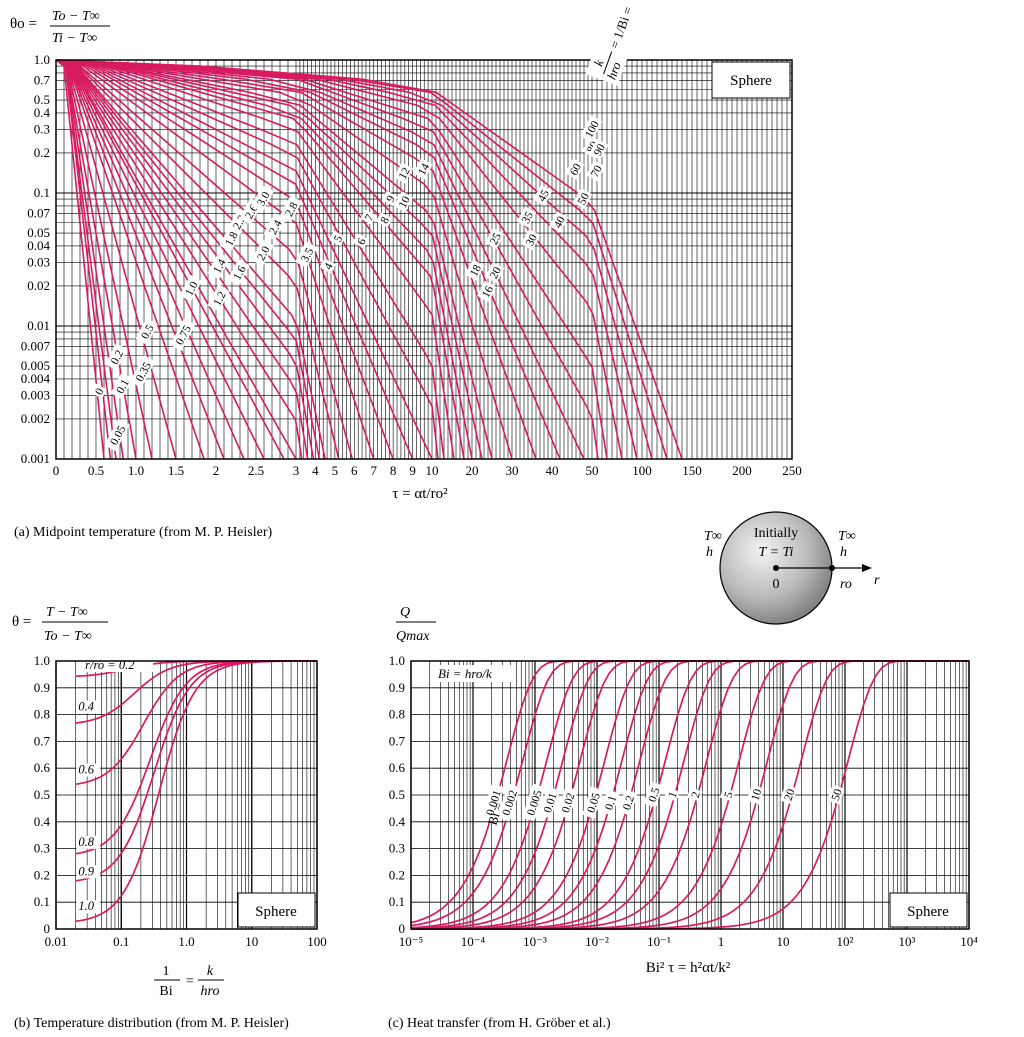 The height and width of the screenshot is (1037, 1024). I want to click on chart-c-y-tick: 0.7, so click(397, 740).